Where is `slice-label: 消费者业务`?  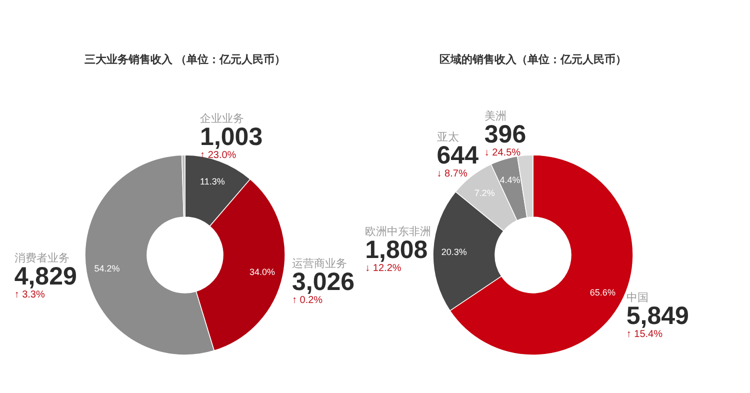
slice-label: 消费者业务 is located at coordinates (42, 258).